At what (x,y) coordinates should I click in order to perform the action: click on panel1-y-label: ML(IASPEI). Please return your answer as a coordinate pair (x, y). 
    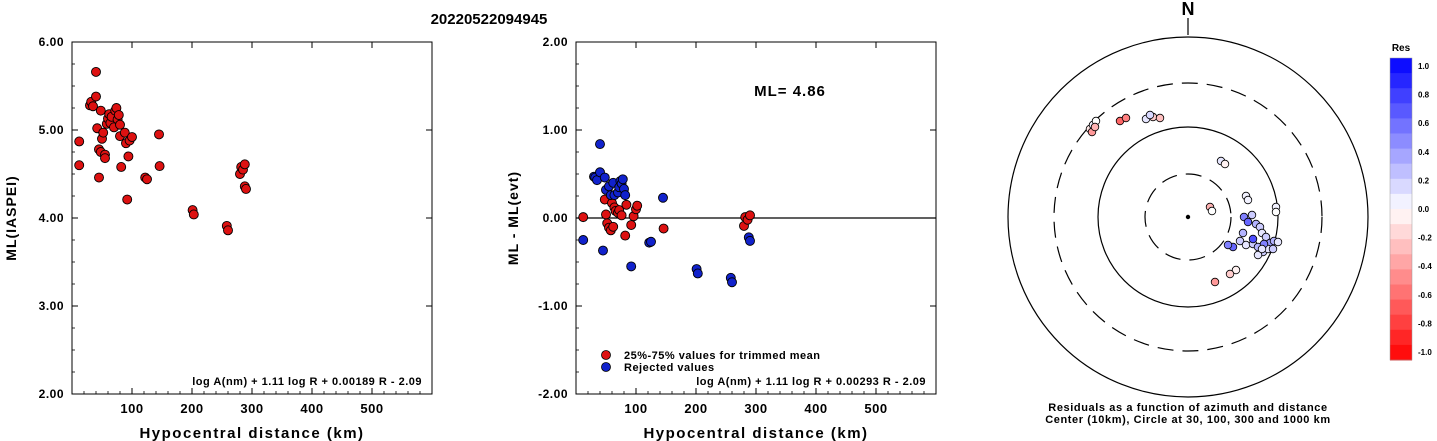
    Looking at the image, I should click on (11, 217).